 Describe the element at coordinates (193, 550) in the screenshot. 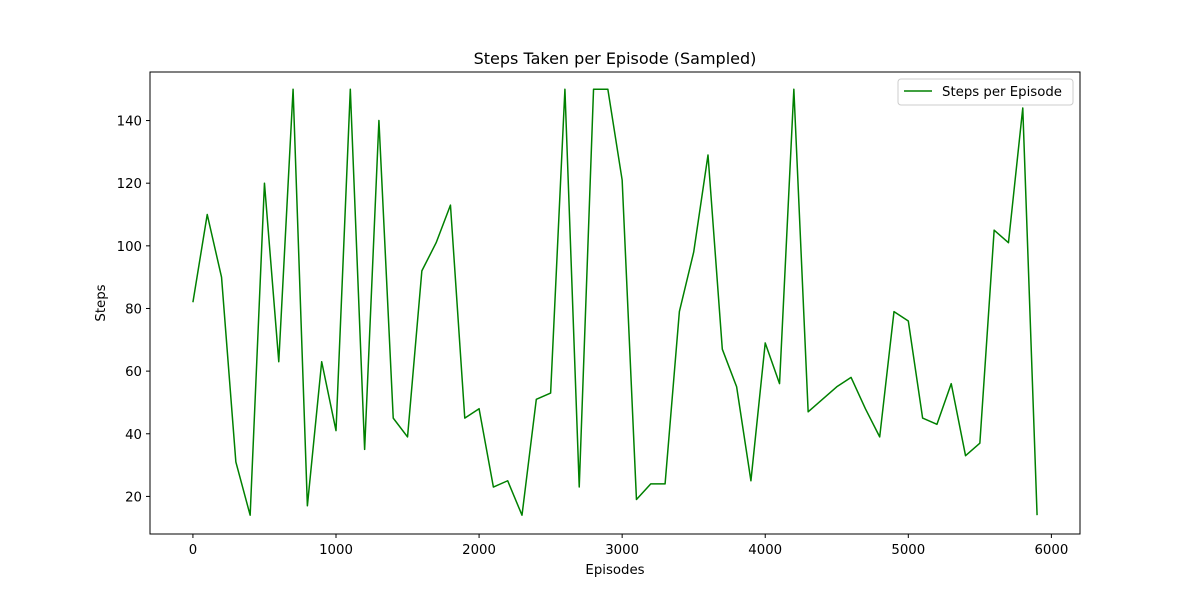

I see `x-tick-label: 0` at that location.